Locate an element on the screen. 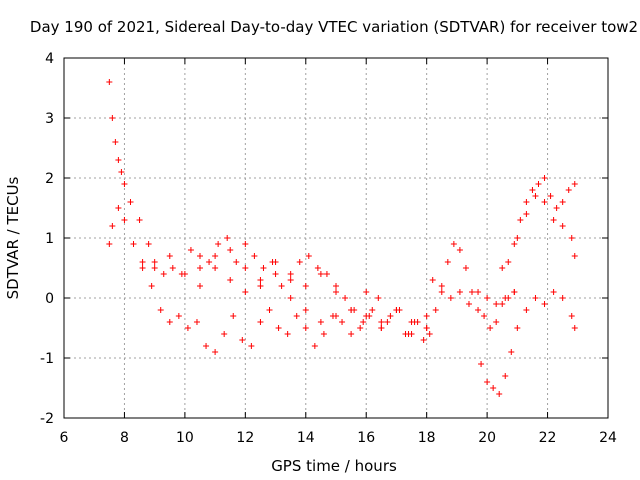 This screenshot has height=480, width=640. x-tick-label: 16 is located at coordinates (366, 438).